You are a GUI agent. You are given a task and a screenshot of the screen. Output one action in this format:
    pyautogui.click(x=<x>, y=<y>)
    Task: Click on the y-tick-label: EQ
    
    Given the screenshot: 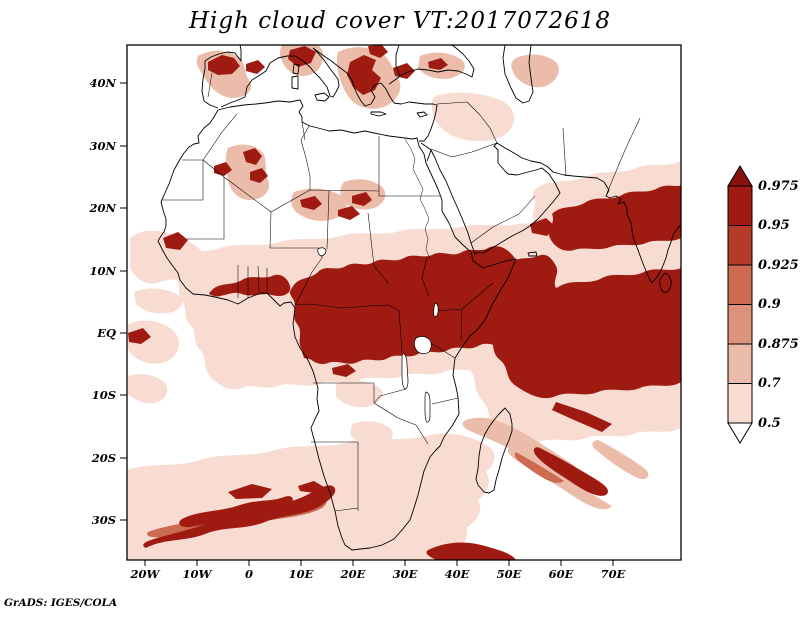 What is the action you would take?
    pyautogui.click(x=106, y=333)
    